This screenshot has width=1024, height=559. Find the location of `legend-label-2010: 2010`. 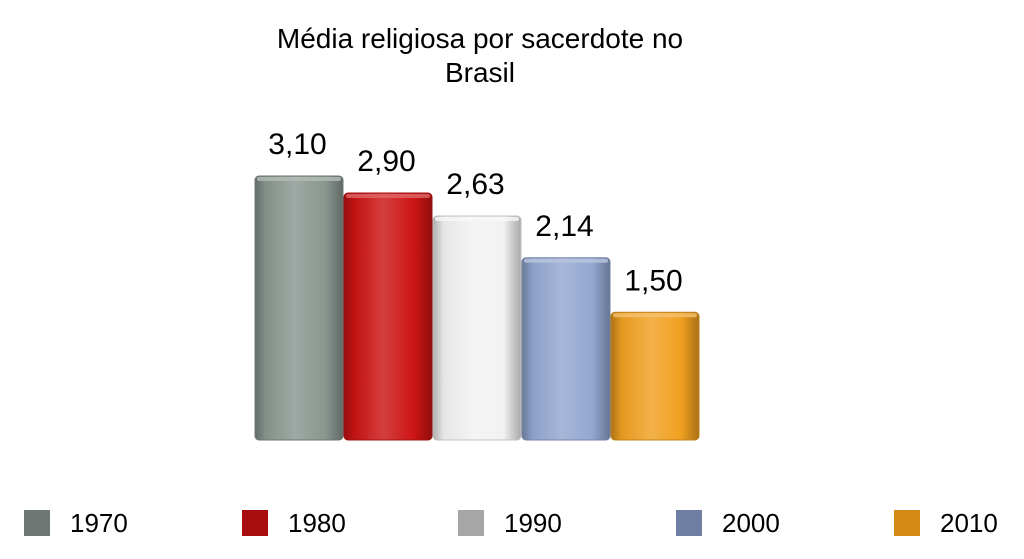

legend-label-2010: 2010 is located at coordinates (969, 522).